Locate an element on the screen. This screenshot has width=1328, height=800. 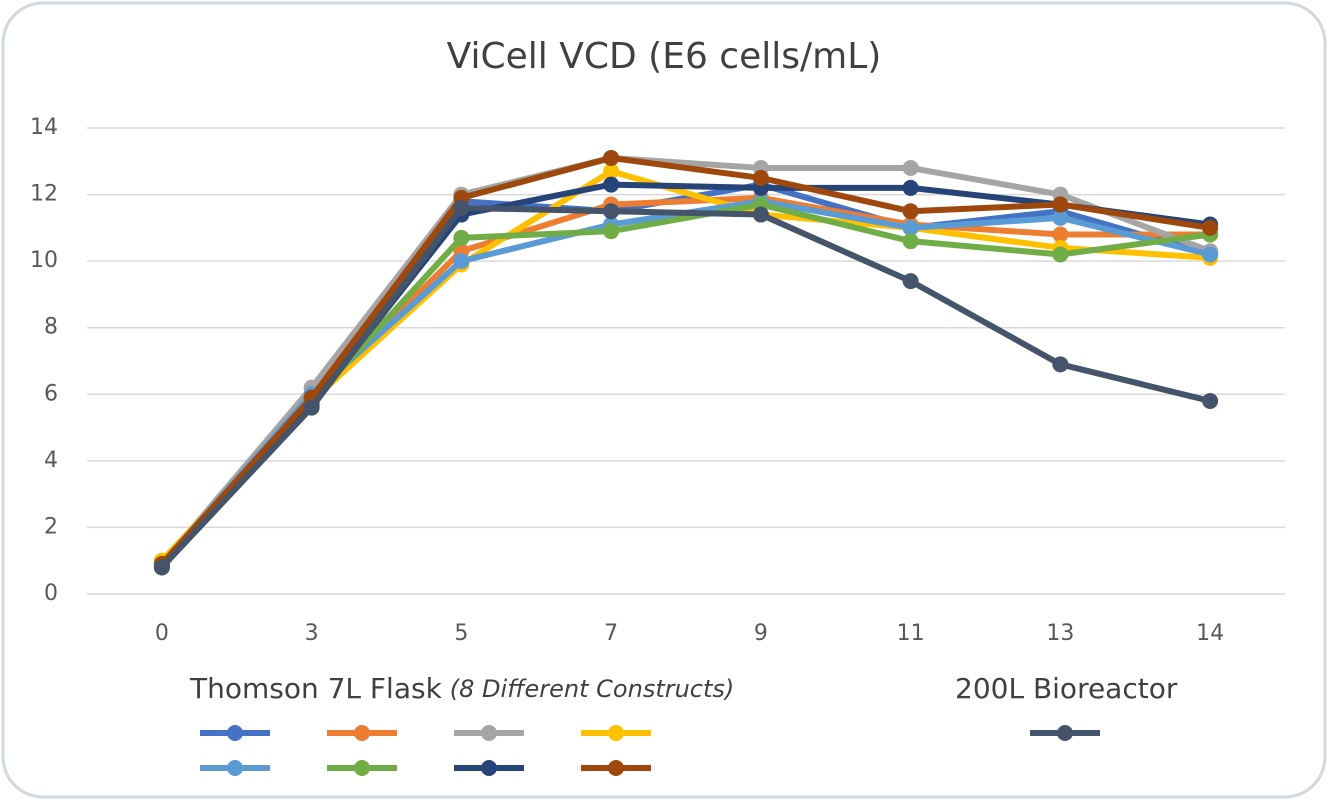
y-tick-label: 0 is located at coordinates (51, 593).